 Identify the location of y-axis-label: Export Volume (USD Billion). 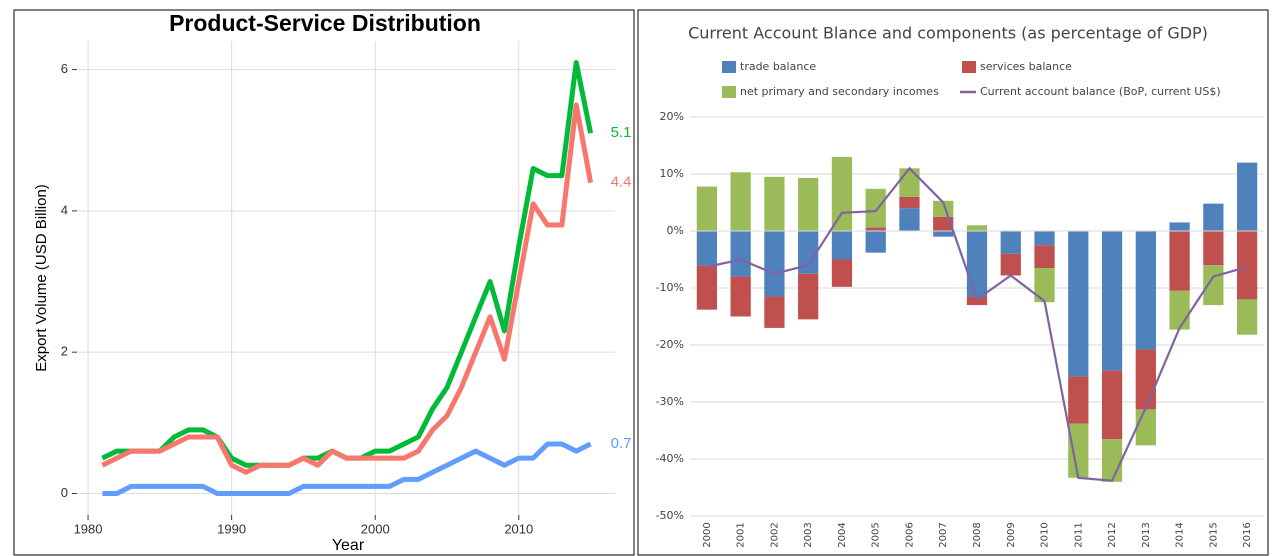
(41, 278).